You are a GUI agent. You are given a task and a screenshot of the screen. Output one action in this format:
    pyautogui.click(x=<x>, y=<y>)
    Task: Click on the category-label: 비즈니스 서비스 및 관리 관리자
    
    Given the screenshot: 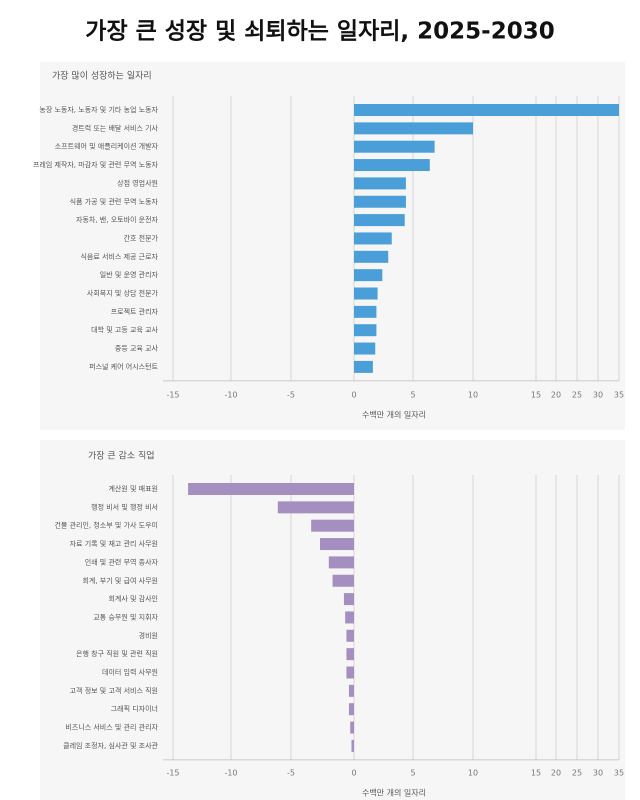 What is the action you would take?
    pyautogui.click(x=111, y=727)
    